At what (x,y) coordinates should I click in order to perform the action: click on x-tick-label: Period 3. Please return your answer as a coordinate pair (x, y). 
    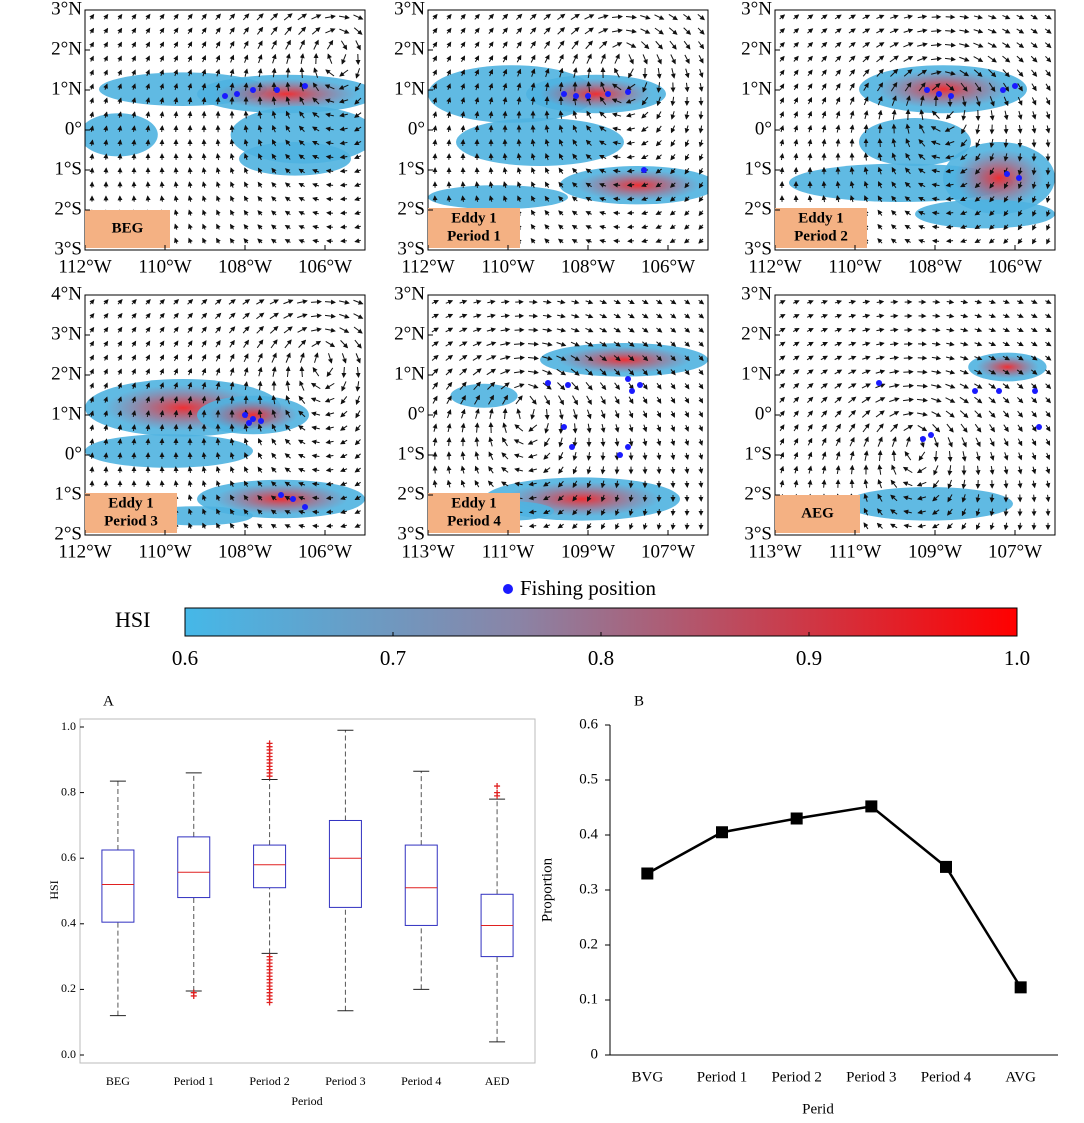
    Looking at the image, I should click on (345, 1081).